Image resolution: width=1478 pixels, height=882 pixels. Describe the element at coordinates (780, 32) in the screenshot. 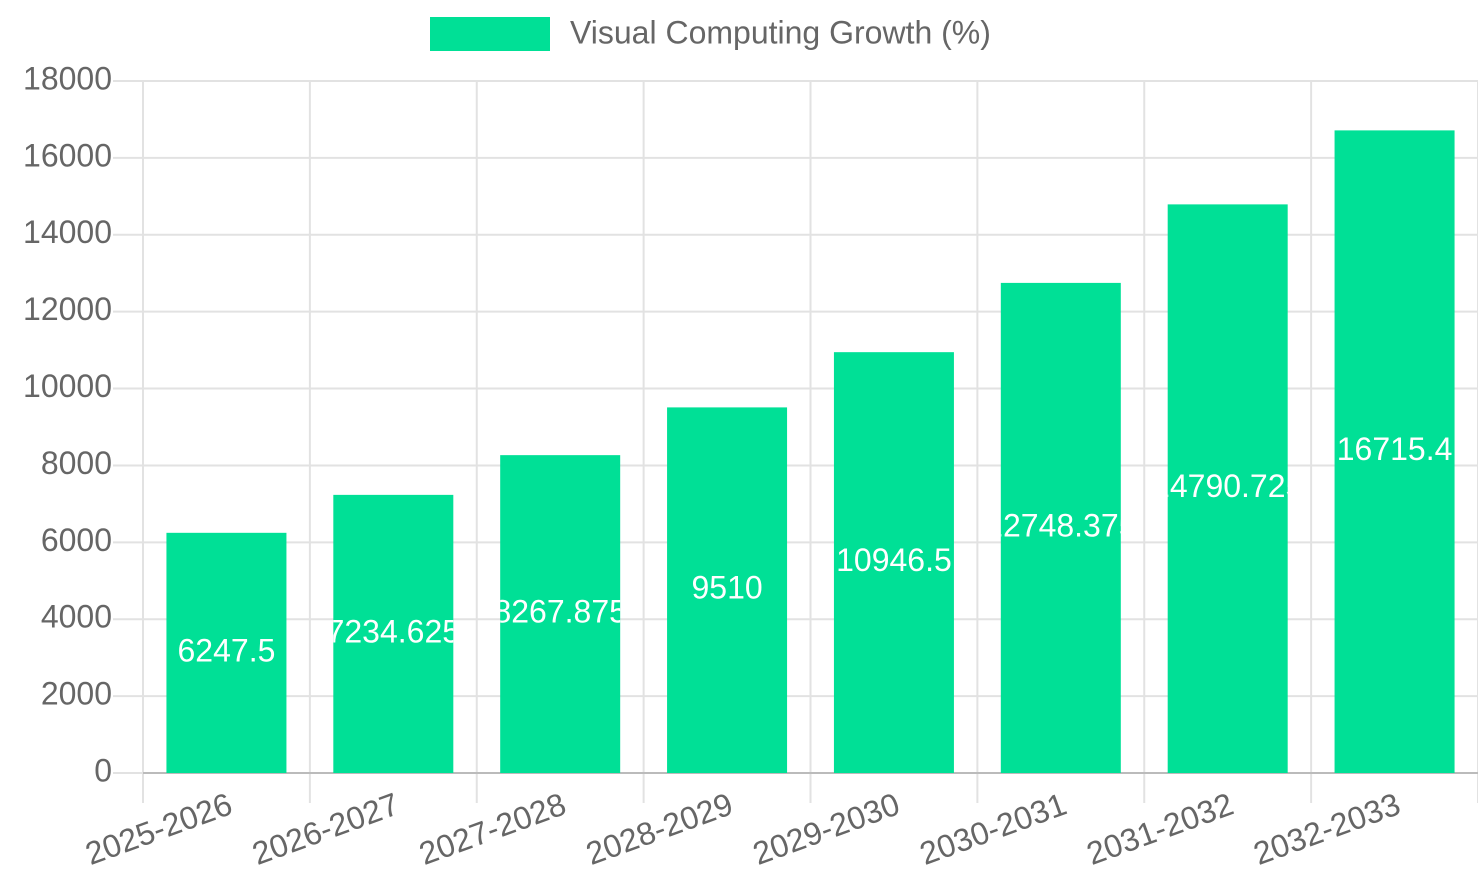

I see `legend-label: Visual Computing Growth (%)` at that location.